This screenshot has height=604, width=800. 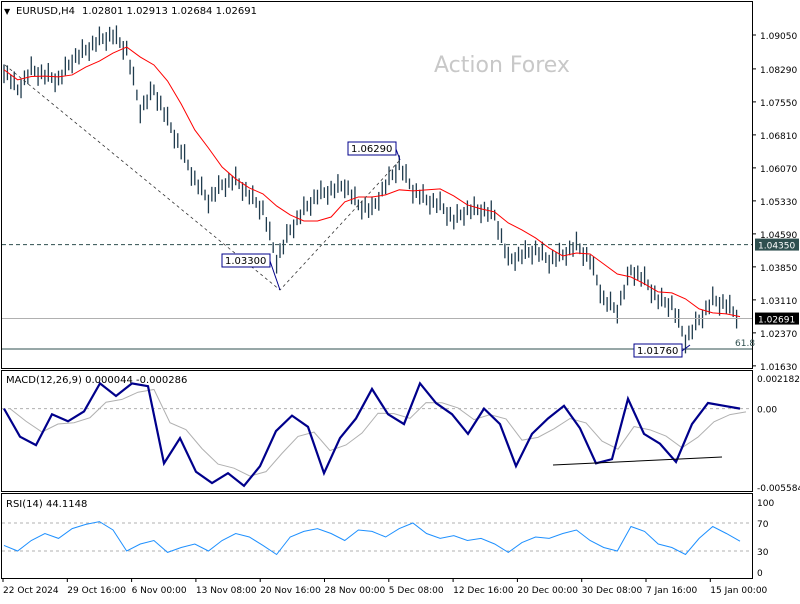 I want to click on level-price-tag, so click(x=777, y=244).